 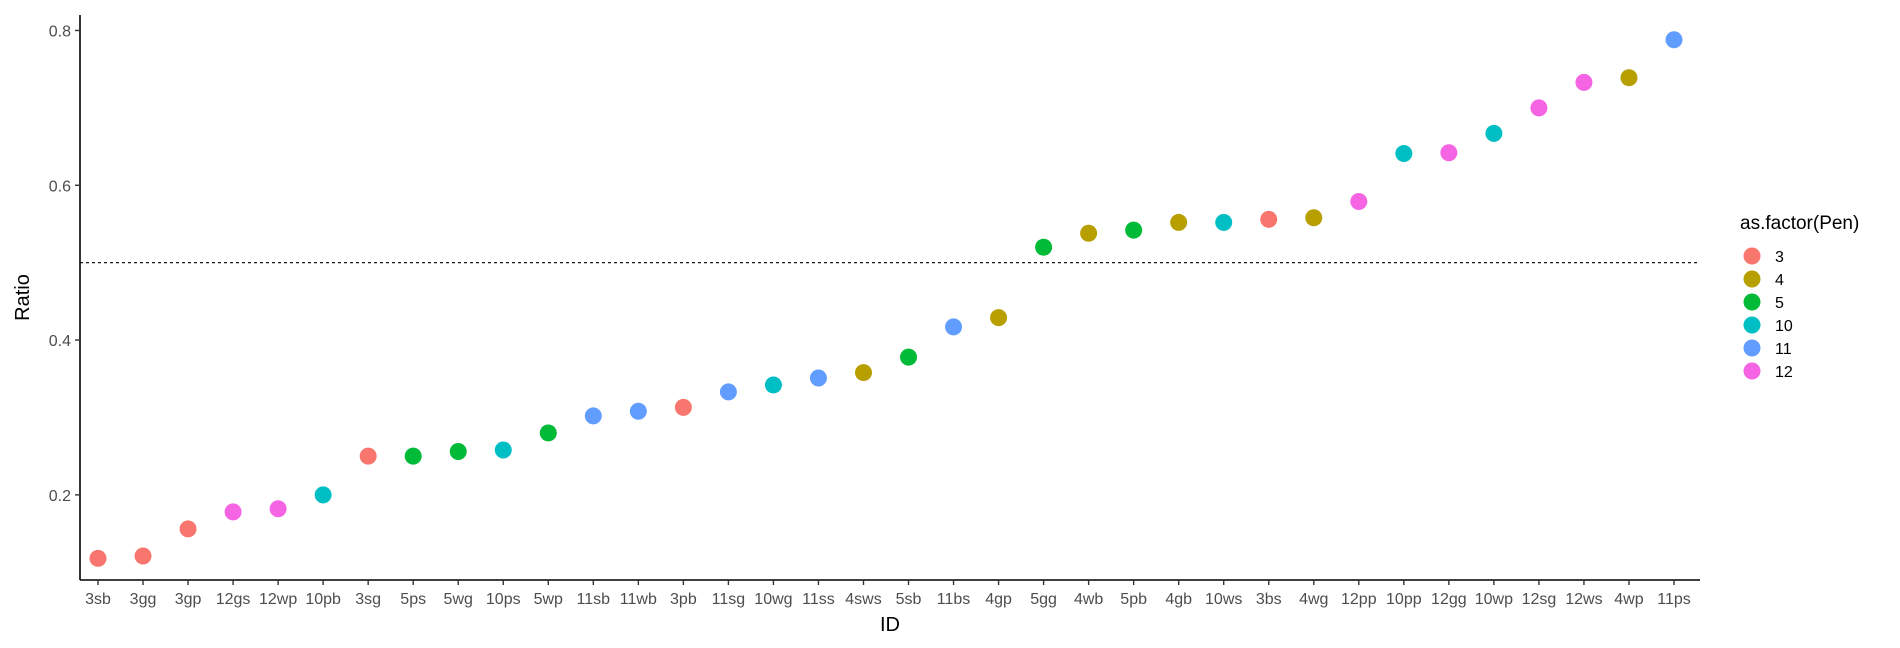 I want to click on x-tick-label: 10pb, so click(x=323, y=599).